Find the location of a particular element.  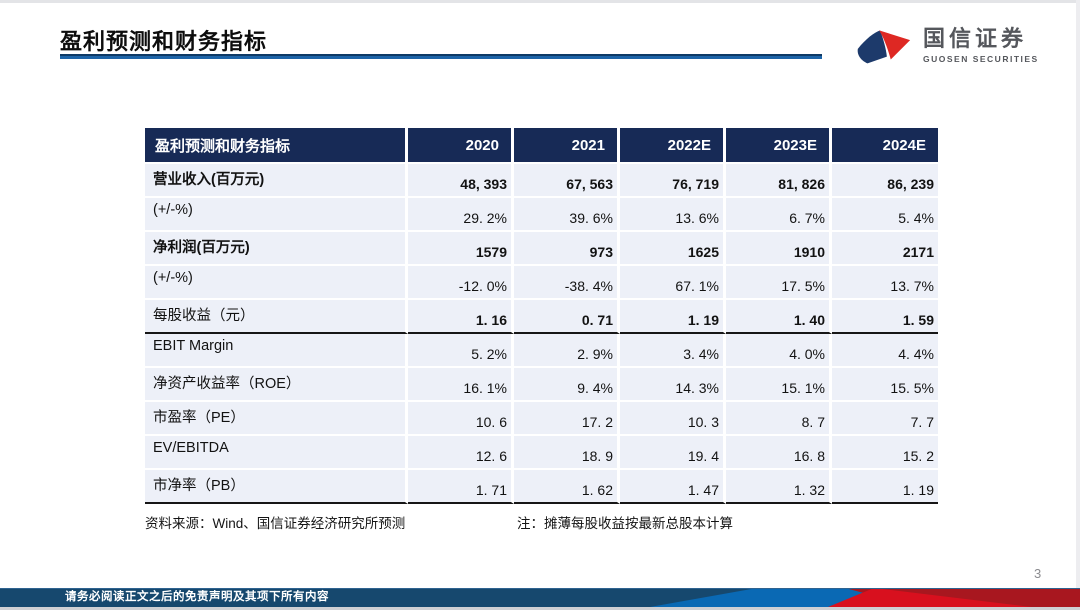

row-label: EBIT Margin is located at coordinates (276, 351).